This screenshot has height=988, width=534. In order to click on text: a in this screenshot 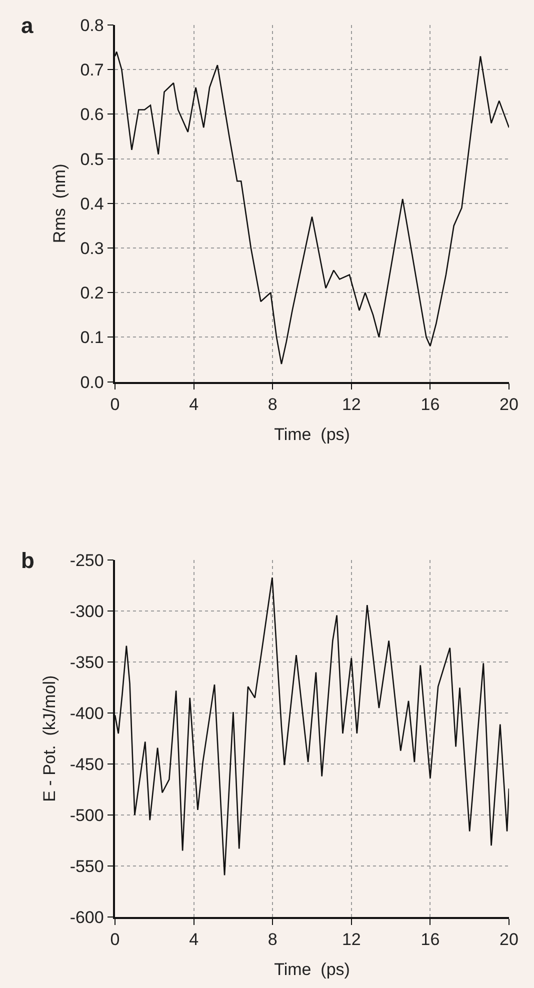, I will do `click(27, 25)`.